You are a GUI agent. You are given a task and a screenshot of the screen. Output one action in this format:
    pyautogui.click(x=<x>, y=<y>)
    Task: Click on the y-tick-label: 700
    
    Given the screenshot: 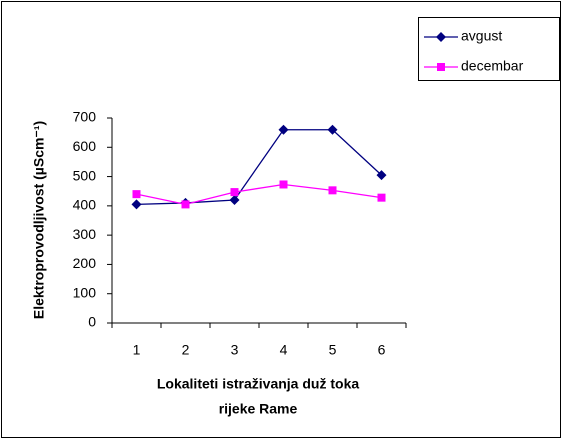 What is the action you would take?
    pyautogui.click(x=85, y=117)
    